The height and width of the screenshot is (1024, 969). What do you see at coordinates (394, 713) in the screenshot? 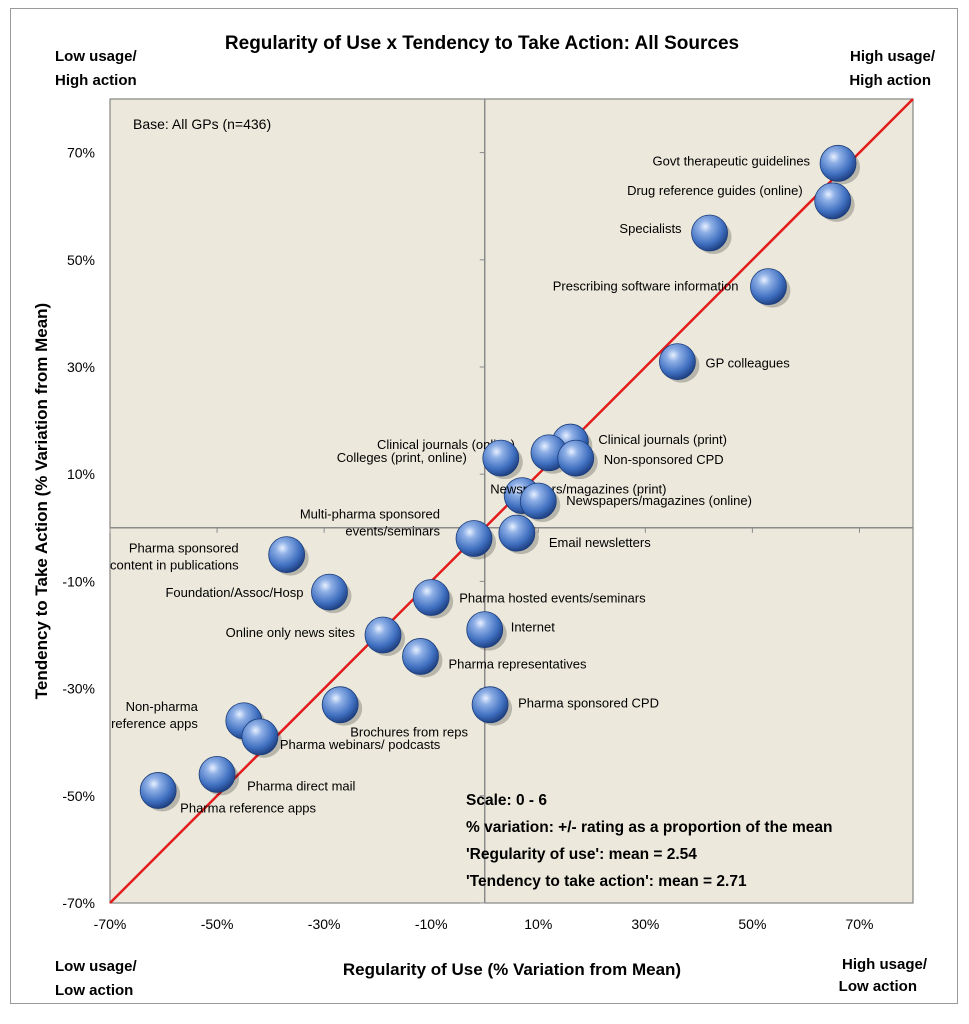
I see `data-point: Brochures from reps` at bounding box center [394, 713].